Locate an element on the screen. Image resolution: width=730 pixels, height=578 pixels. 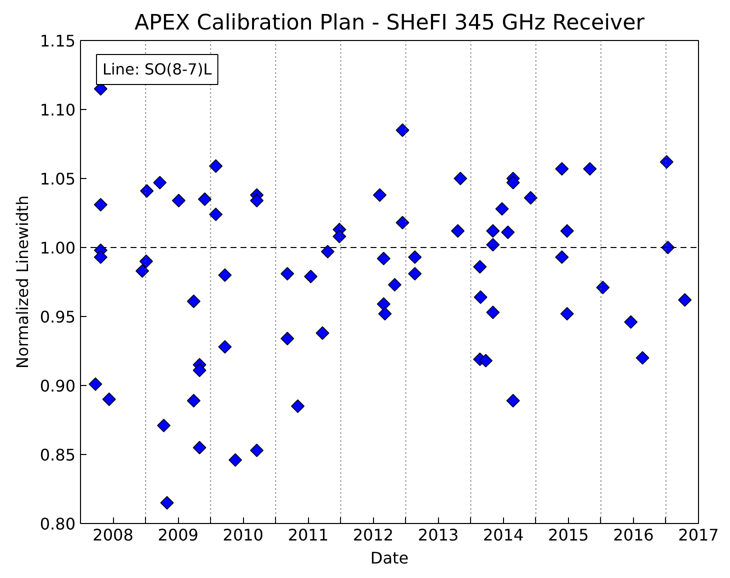
x-tick-label: 2009 is located at coordinates (178, 535).